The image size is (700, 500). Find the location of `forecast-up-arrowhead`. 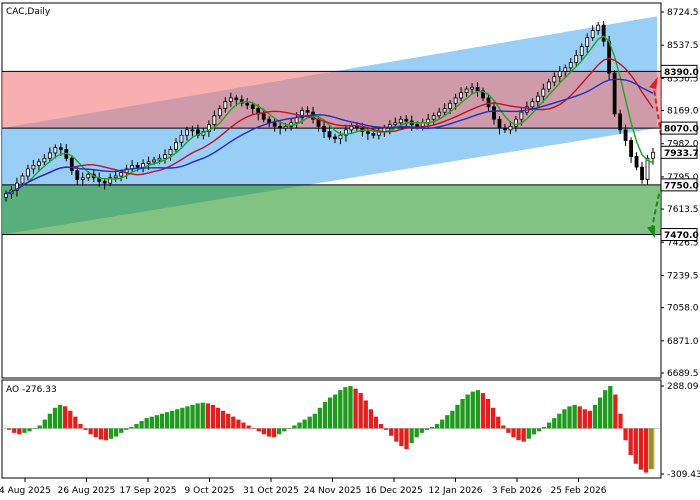

forecast-up-arrowhead is located at coordinates (653, 83).